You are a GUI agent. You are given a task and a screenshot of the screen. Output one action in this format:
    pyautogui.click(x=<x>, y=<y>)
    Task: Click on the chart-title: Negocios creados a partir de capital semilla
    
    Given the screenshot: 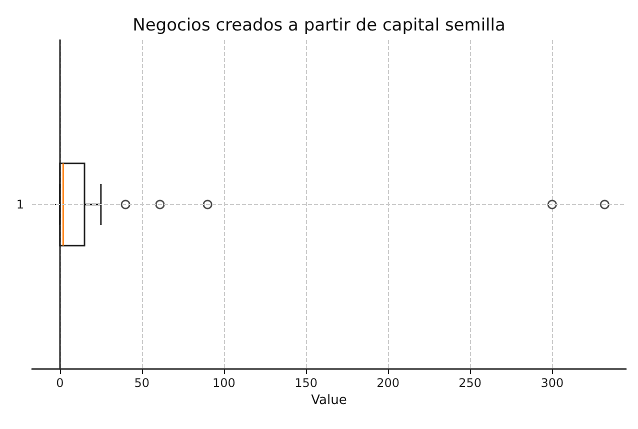 What is the action you would take?
    pyautogui.click(x=319, y=26)
    